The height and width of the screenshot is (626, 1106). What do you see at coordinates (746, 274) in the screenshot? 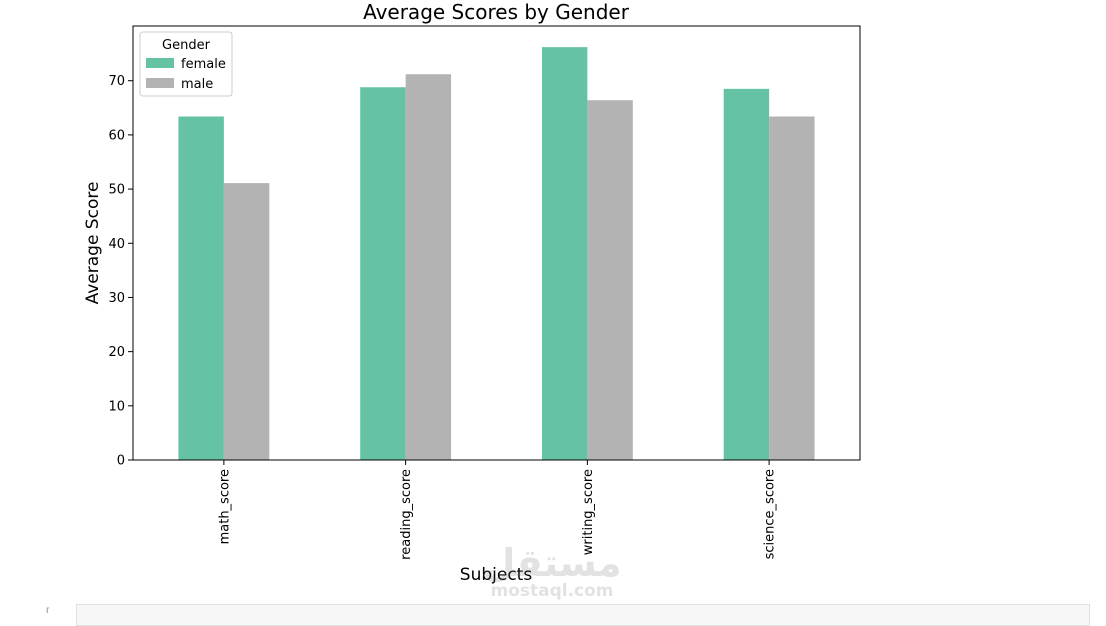
I see `bar-female-science_score` at bounding box center [746, 274].